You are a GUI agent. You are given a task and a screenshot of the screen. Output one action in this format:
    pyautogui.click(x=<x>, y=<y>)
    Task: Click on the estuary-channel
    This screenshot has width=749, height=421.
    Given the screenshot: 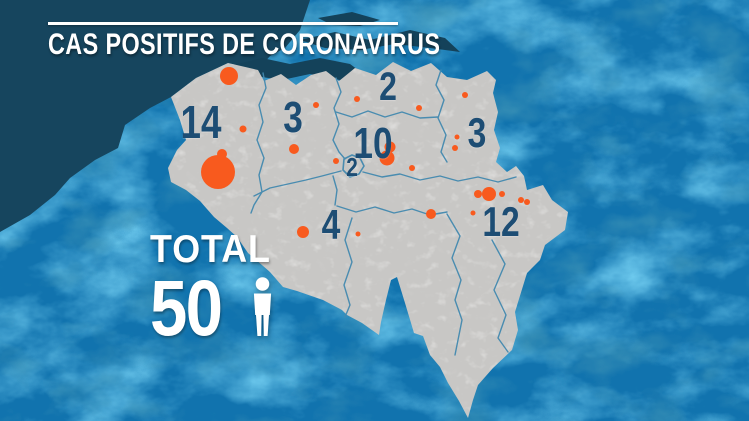 What is the action you would take?
    pyautogui.click(x=380, y=41)
    